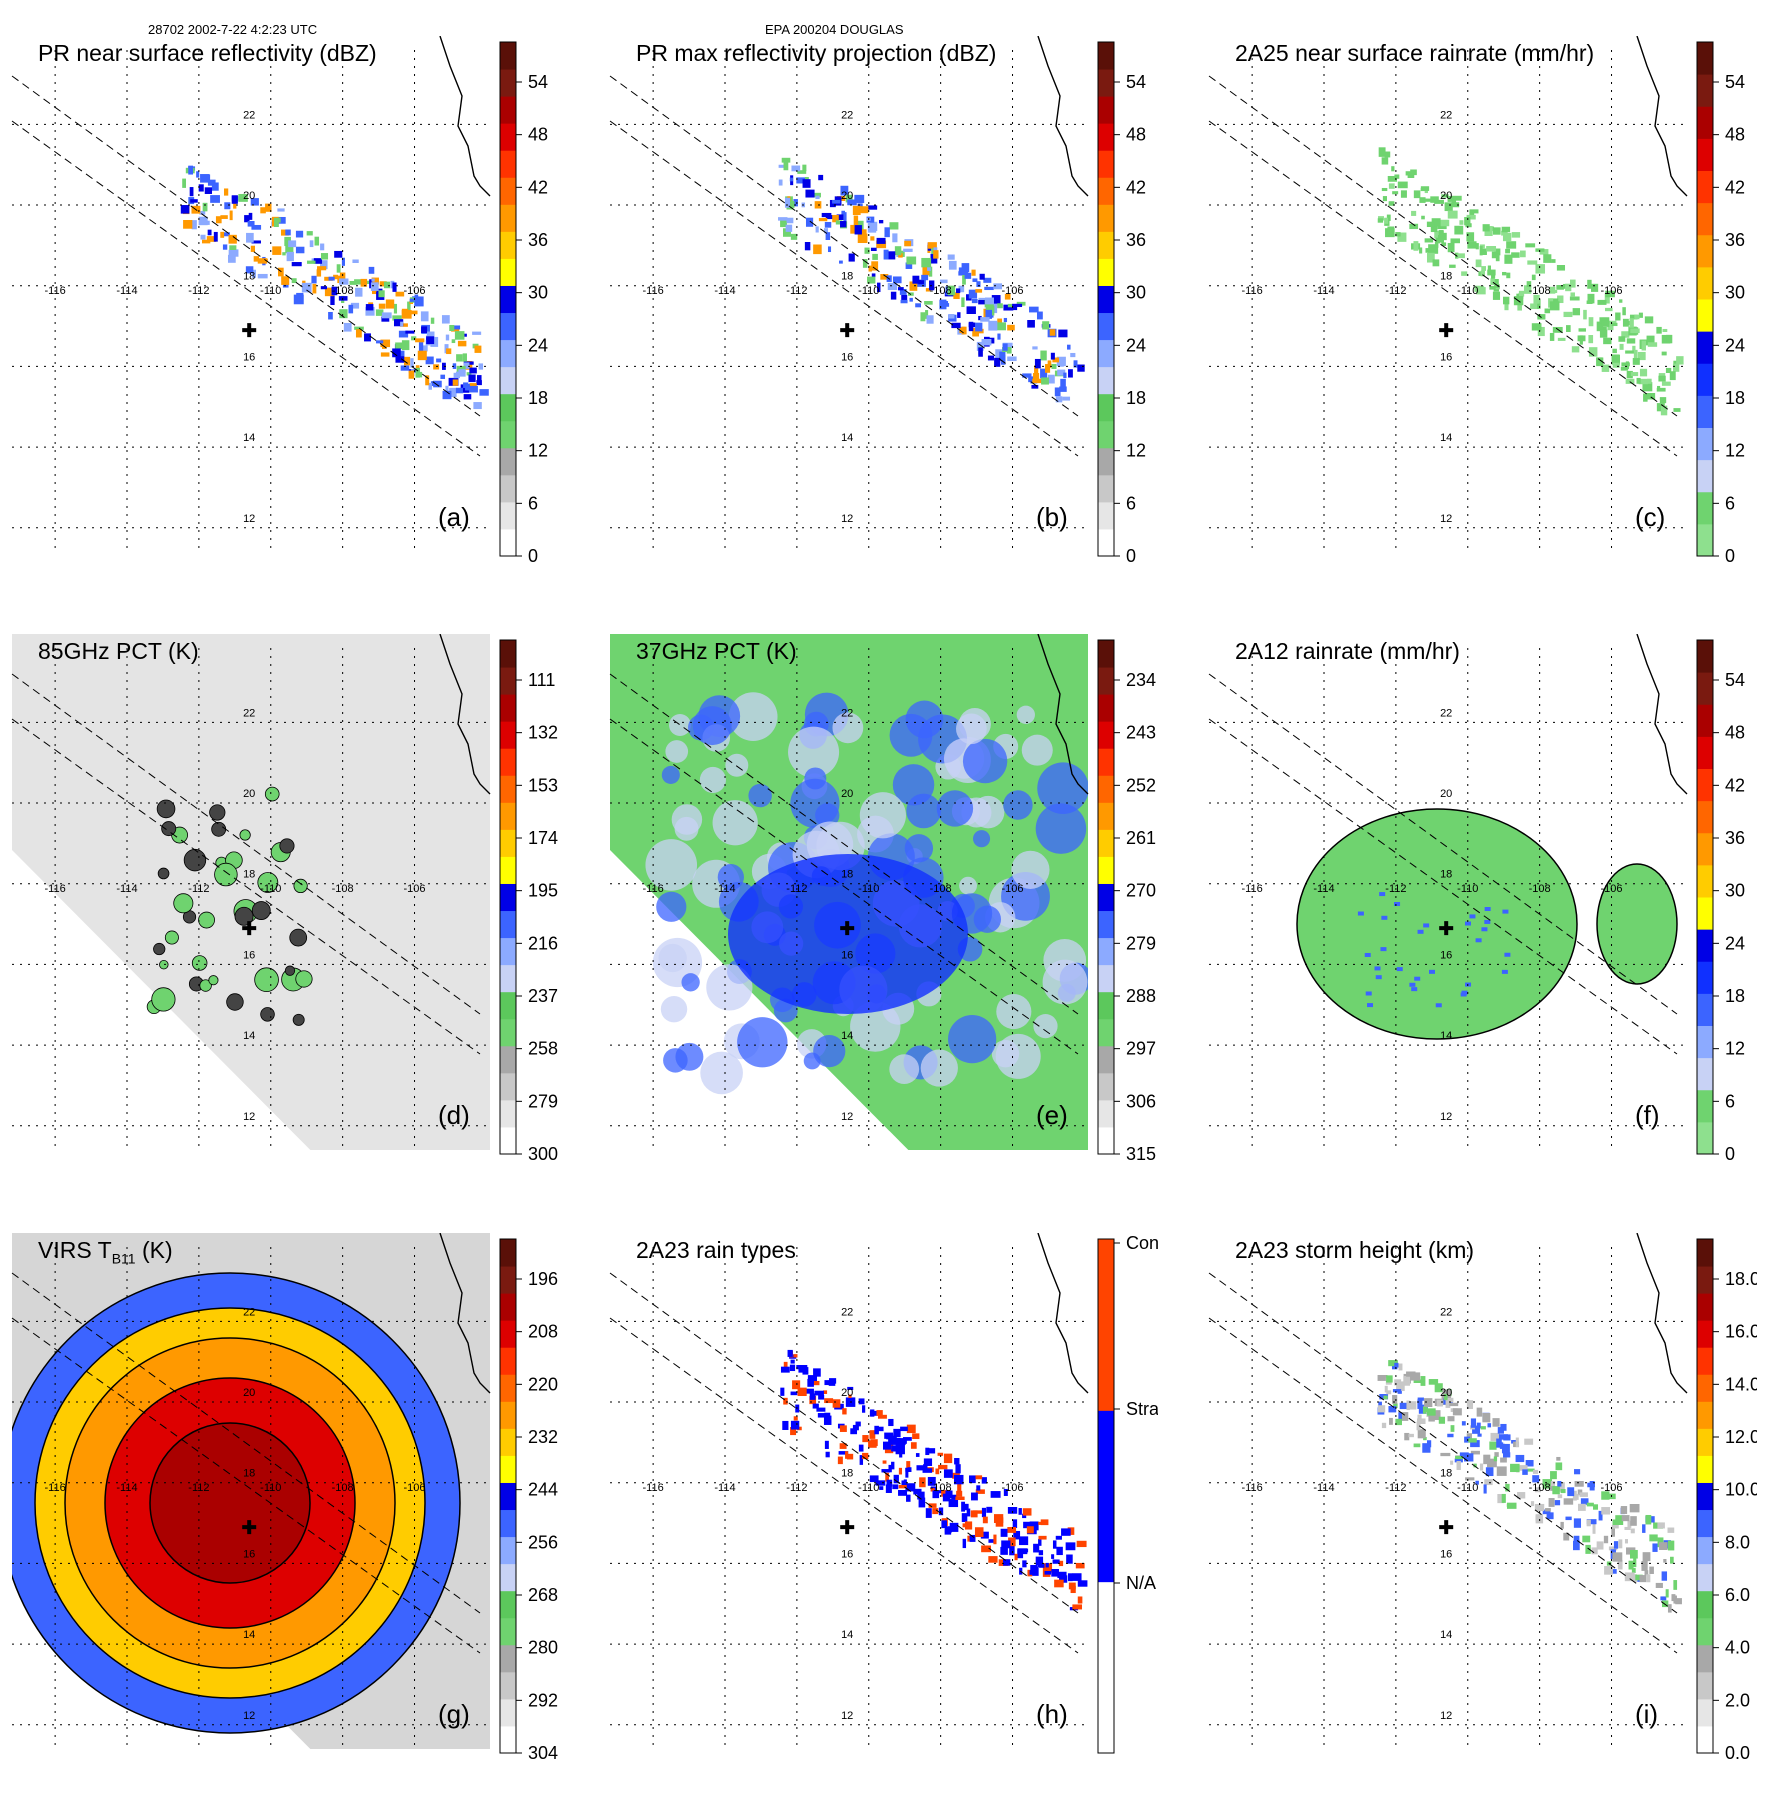 This screenshot has height=1793, width=1771. I want to click on colorbar-tick-label: 54, so click(1735, 82).